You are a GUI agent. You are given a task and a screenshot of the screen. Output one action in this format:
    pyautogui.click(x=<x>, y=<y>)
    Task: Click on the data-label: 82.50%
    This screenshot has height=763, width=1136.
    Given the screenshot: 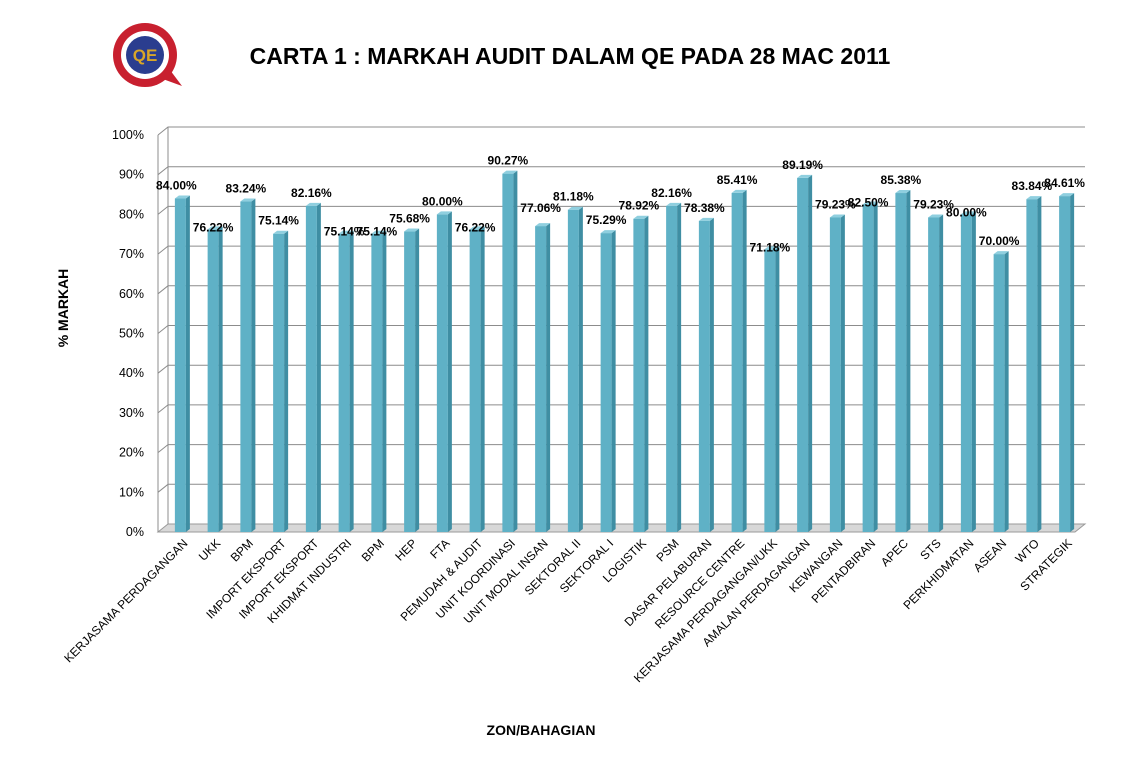 What is the action you would take?
    pyautogui.click(x=868, y=202)
    